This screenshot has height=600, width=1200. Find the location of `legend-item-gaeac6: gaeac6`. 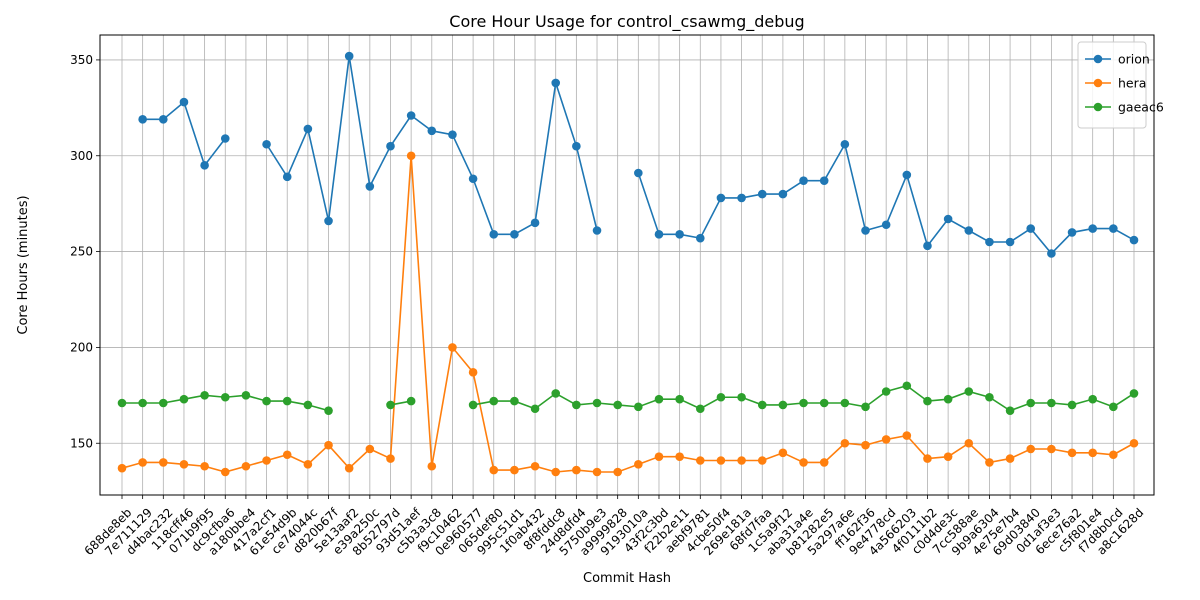

legend-item-gaeac6: gaeac6 is located at coordinates (1124, 107).